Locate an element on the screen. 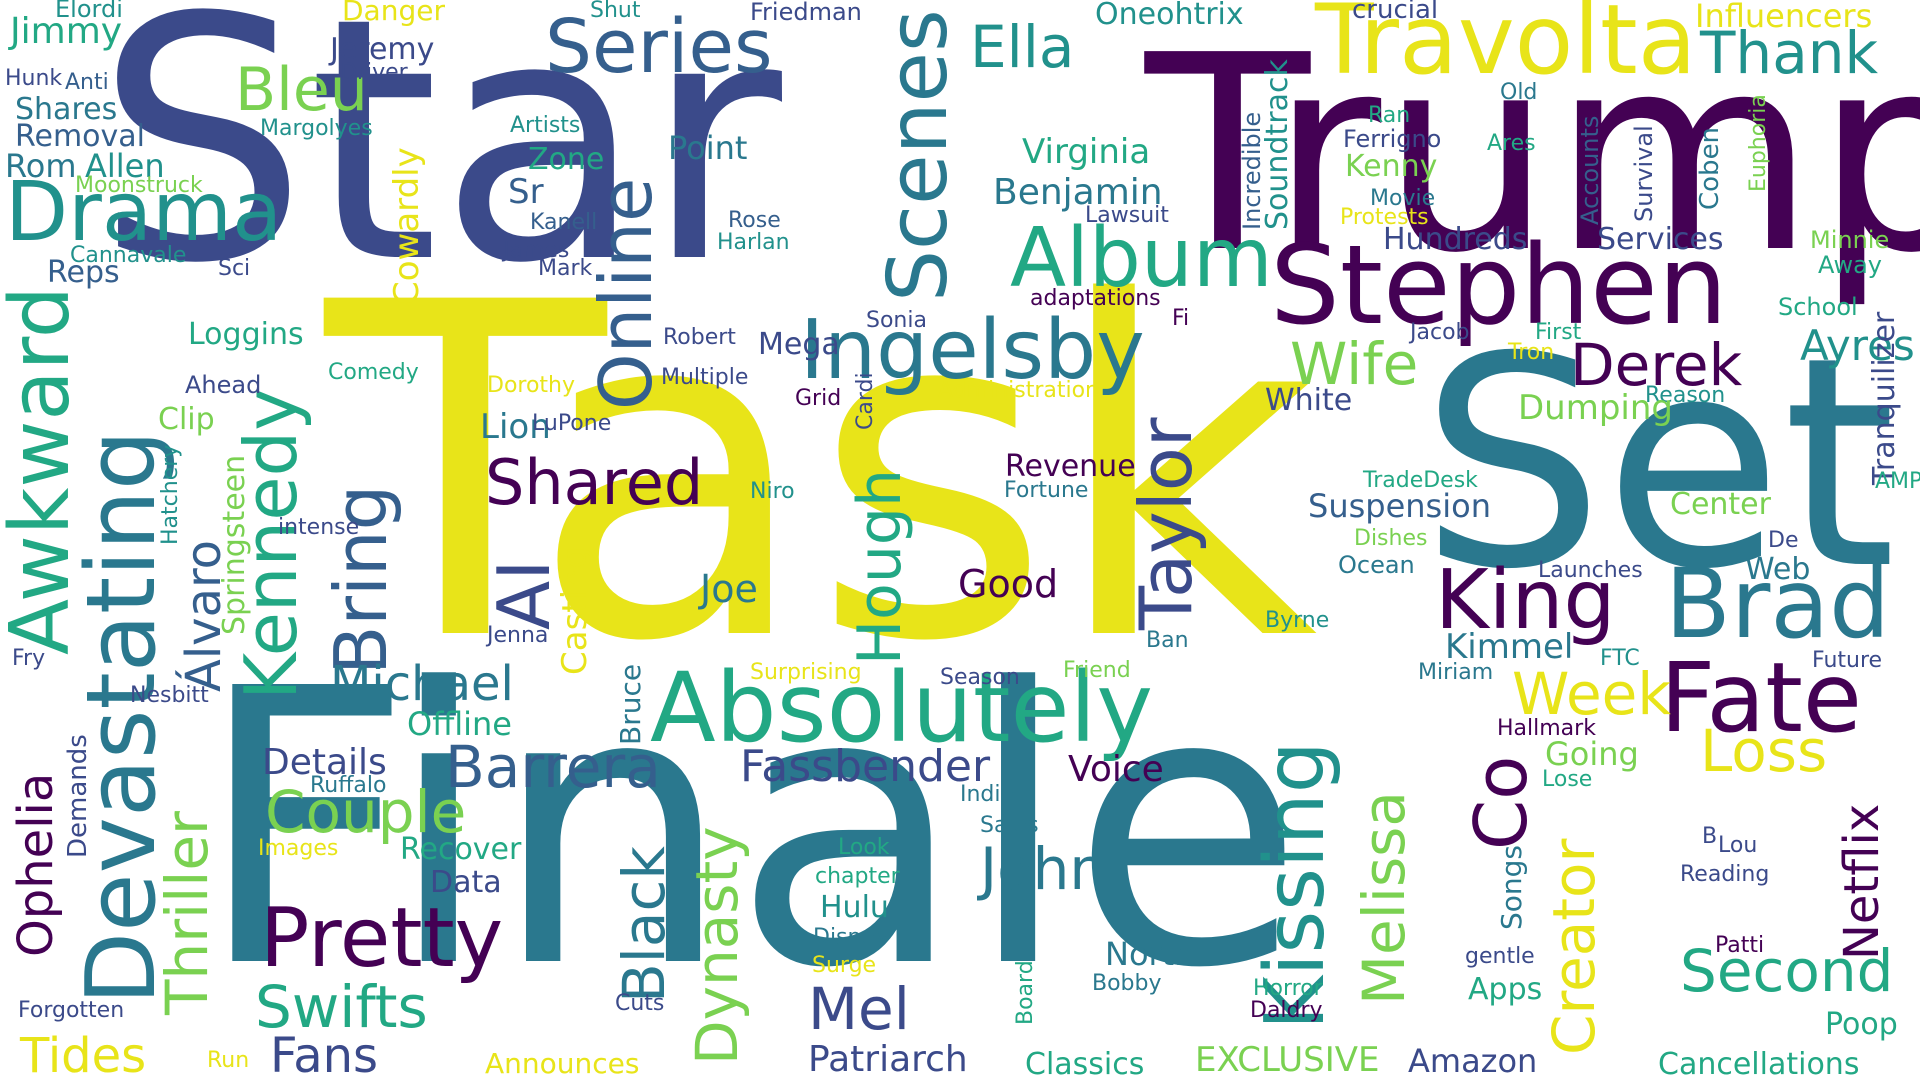 The height and width of the screenshot is (1080, 1920). word-swifts: Swifts is located at coordinates (341, 1007).